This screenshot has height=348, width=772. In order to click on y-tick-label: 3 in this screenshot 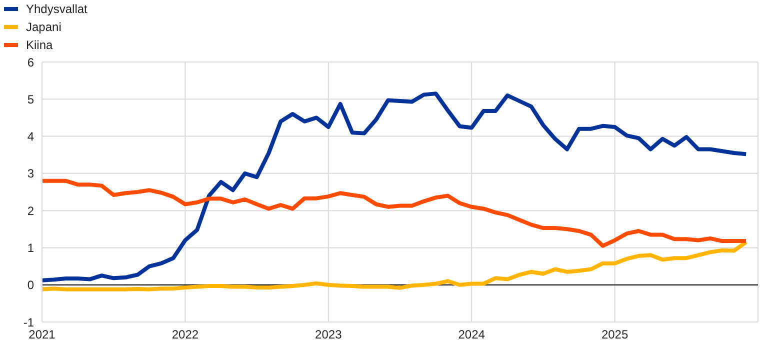, I will do `click(30, 173)`.